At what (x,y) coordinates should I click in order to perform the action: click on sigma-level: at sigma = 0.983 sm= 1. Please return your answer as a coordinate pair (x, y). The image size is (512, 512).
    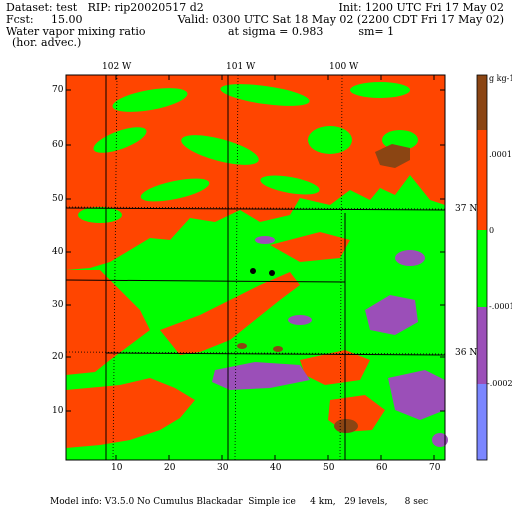
    Looking at the image, I should click on (311, 31).